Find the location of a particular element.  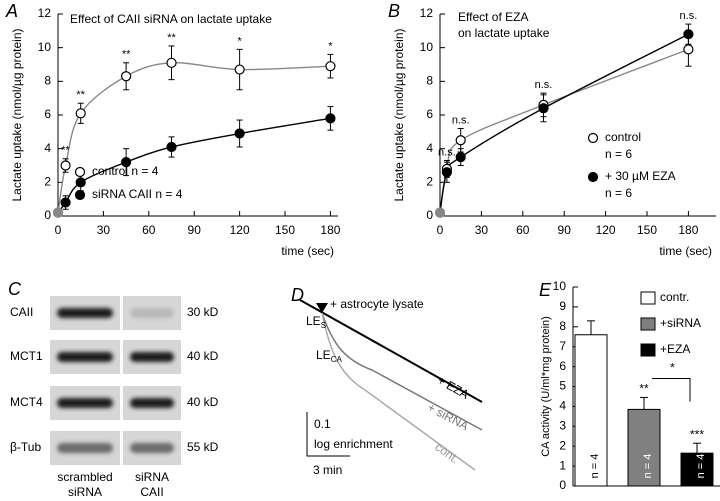

significance-label: *** is located at coordinates (697, 434).